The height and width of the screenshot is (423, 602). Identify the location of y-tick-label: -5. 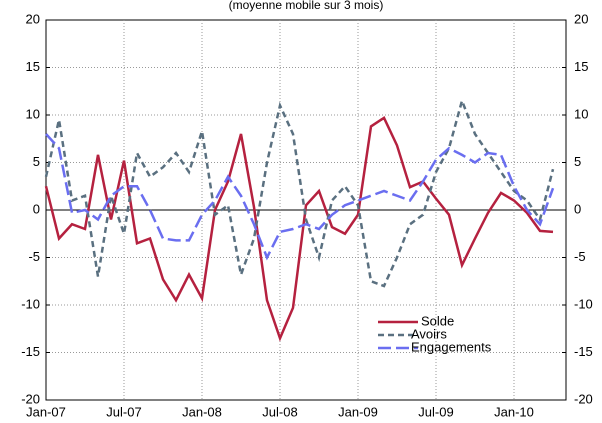
(34, 256).